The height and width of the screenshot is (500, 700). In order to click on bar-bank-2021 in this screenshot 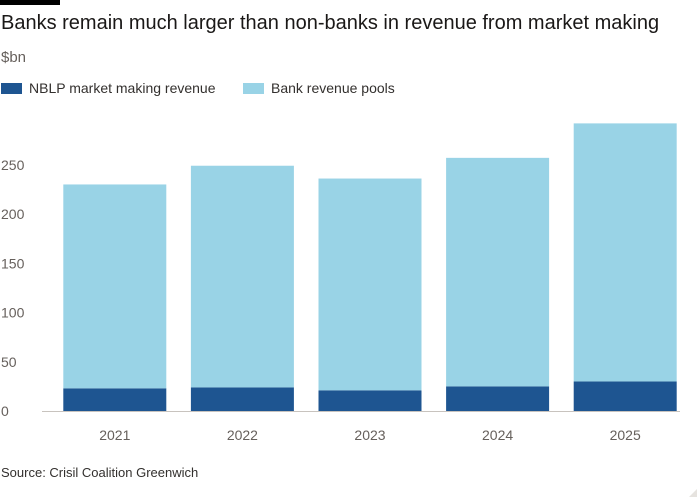, I will do `click(115, 286)`.